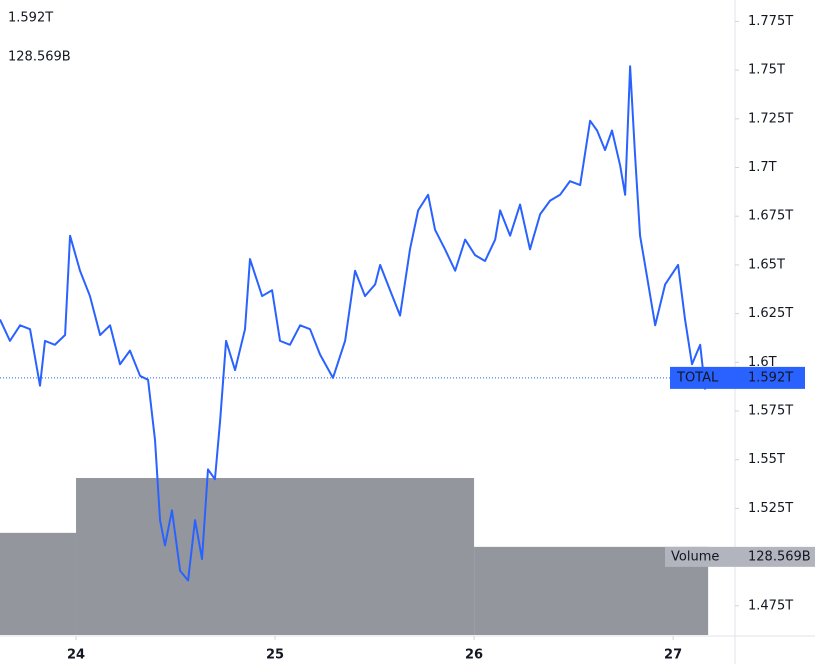 The image size is (815, 664). What do you see at coordinates (770, 410) in the screenshot?
I see `y-tick-label: 1.575T` at bounding box center [770, 410].